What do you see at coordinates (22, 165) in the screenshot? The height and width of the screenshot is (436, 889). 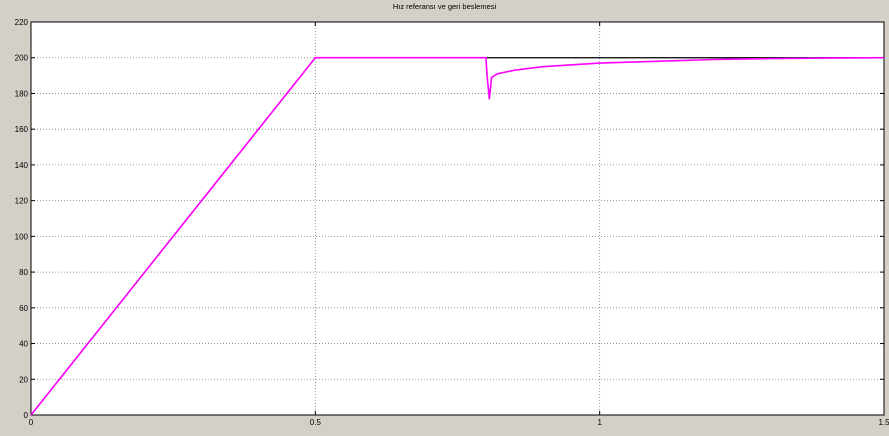 I see `y-tick-label: 140` at bounding box center [22, 165].